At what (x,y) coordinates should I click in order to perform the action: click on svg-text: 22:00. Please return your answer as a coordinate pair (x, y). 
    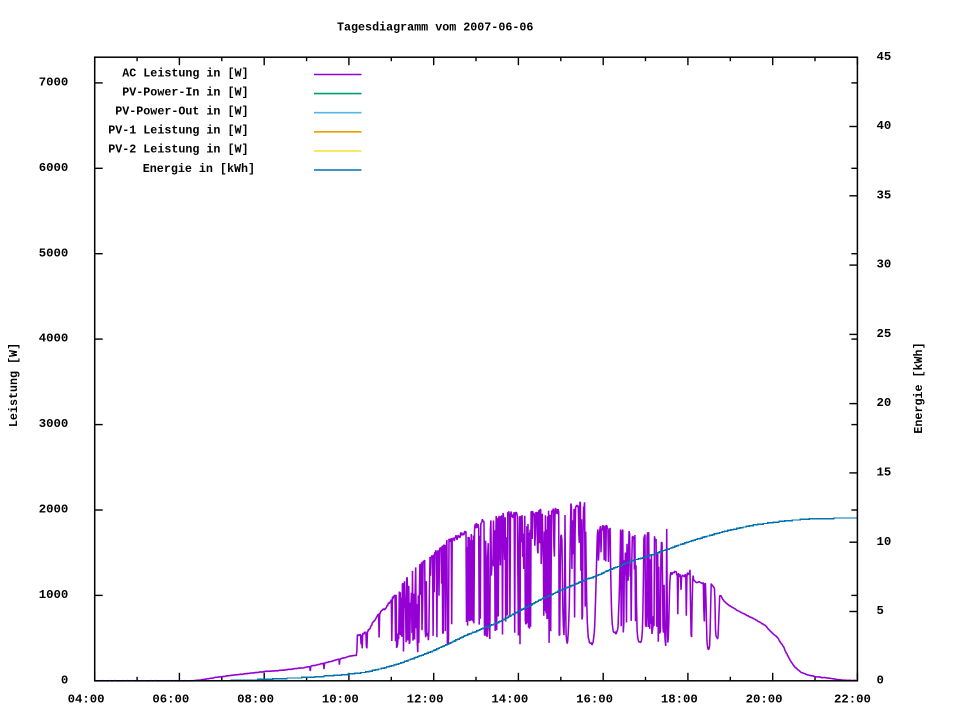
    Looking at the image, I should click on (852, 699).